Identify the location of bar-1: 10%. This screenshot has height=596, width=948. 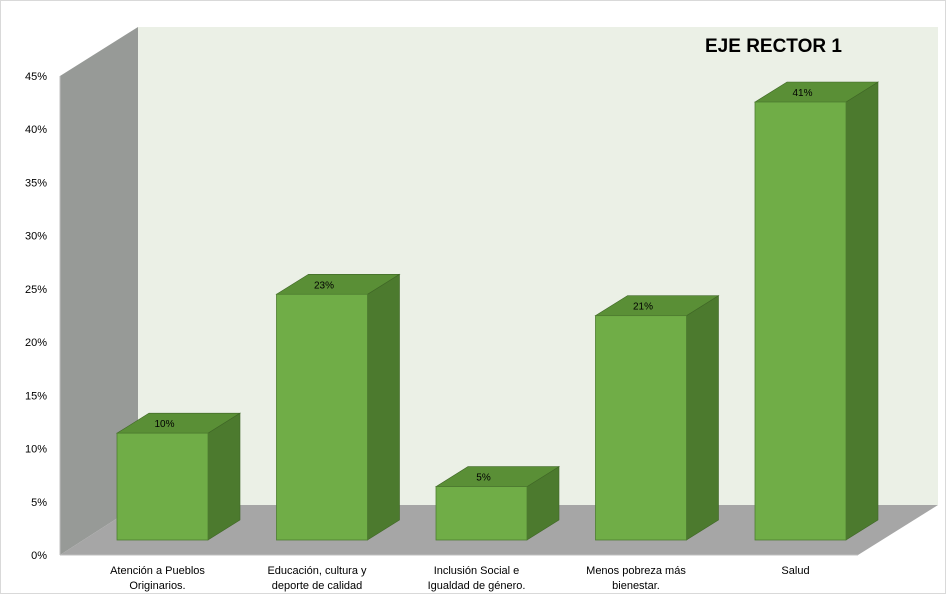
(178, 476).